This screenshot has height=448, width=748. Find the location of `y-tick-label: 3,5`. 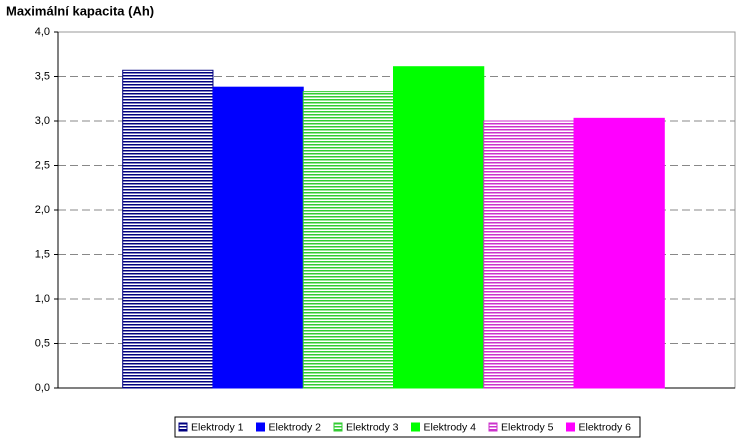

y-tick-label: 3,5 is located at coordinates (42, 76).